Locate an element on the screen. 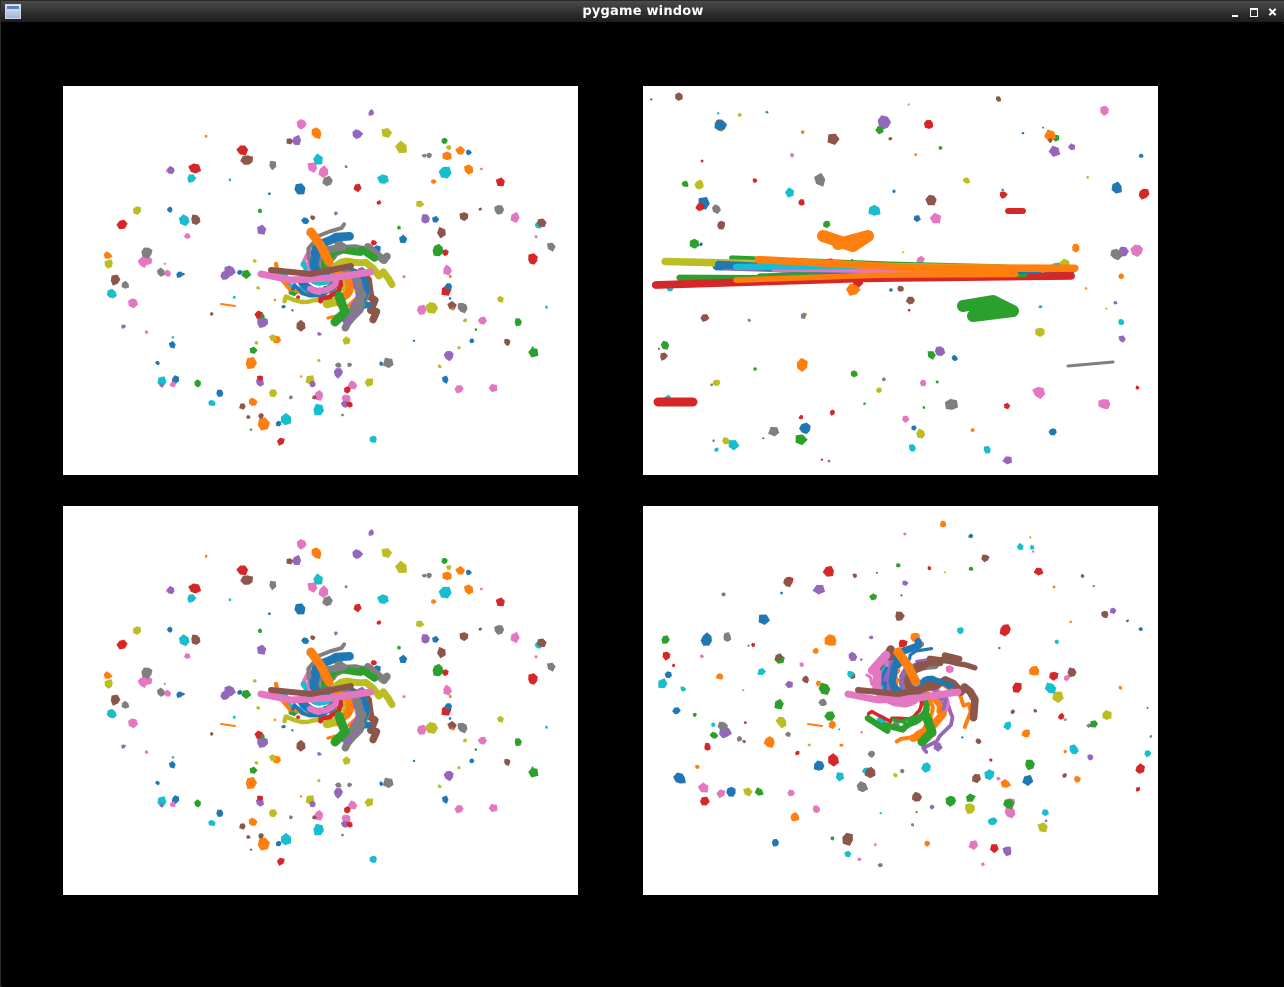 This screenshot has width=1284, height=987. window-app-icon is located at coordinates (13, 11).